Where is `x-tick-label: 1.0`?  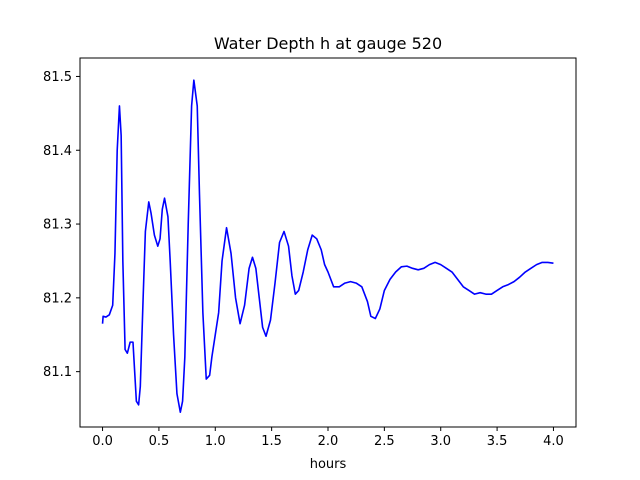 x-tick-label: 1.0 is located at coordinates (215, 441).